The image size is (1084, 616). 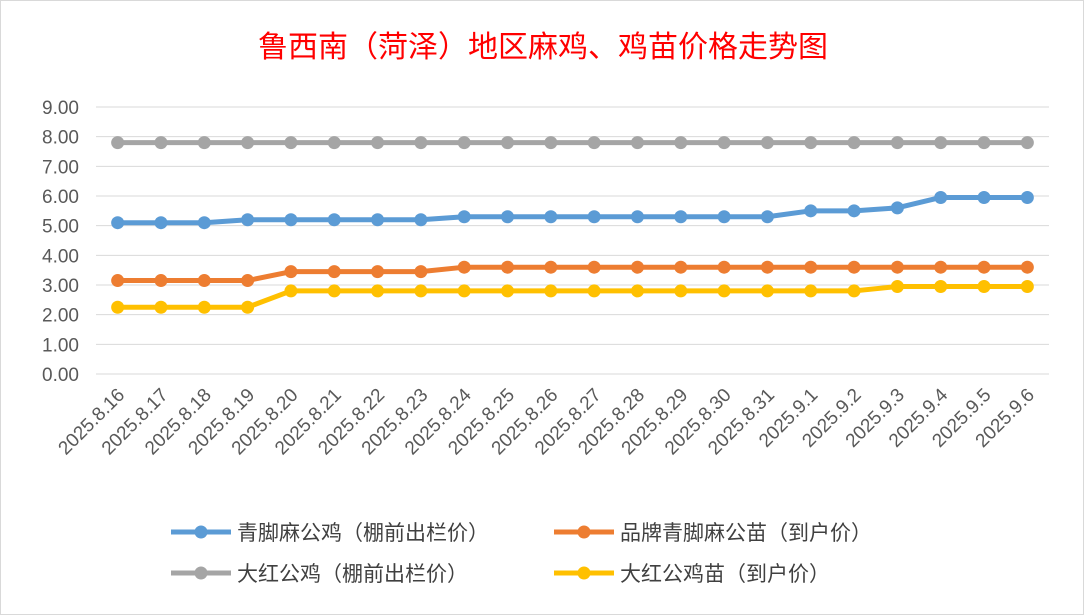 I want to click on y-tick-label: 1.00, so click(x=60, y=345).